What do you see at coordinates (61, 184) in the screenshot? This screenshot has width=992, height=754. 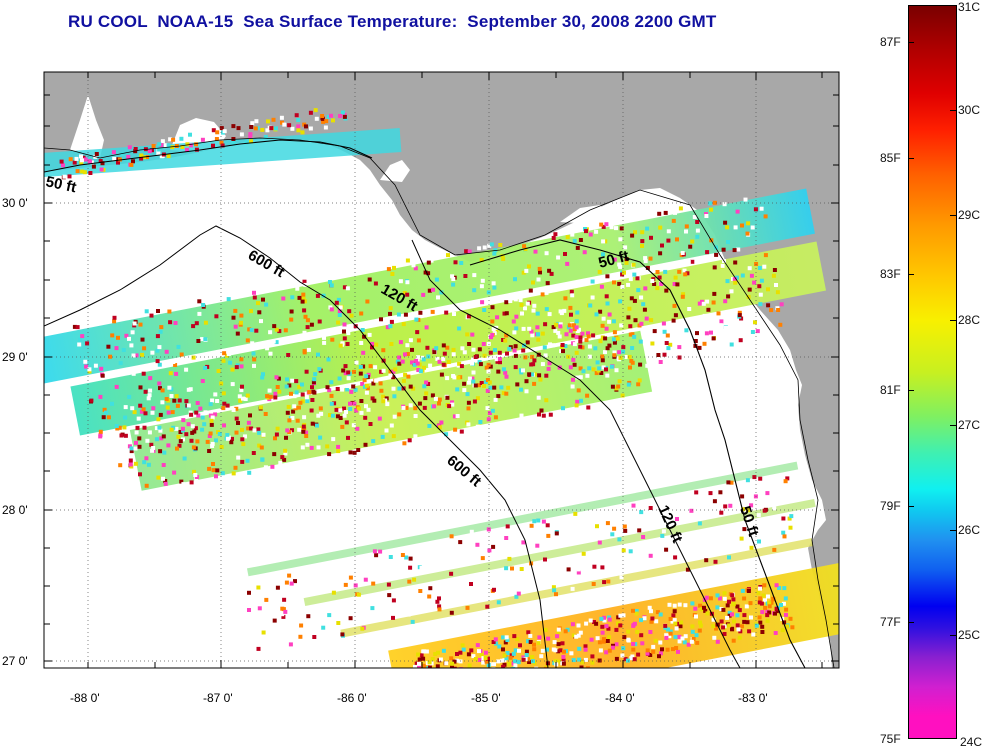 I see `contour-label: 50 ft` at bounding box center [61, 184].